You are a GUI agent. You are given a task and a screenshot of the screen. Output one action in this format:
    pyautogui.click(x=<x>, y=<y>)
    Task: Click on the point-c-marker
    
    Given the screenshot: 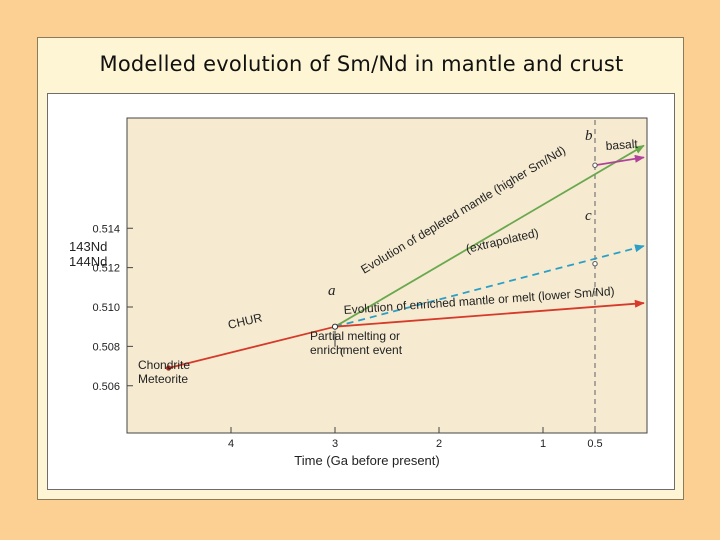 What is the action you would take?
    pyautogui.click(x=595, y=263)
    